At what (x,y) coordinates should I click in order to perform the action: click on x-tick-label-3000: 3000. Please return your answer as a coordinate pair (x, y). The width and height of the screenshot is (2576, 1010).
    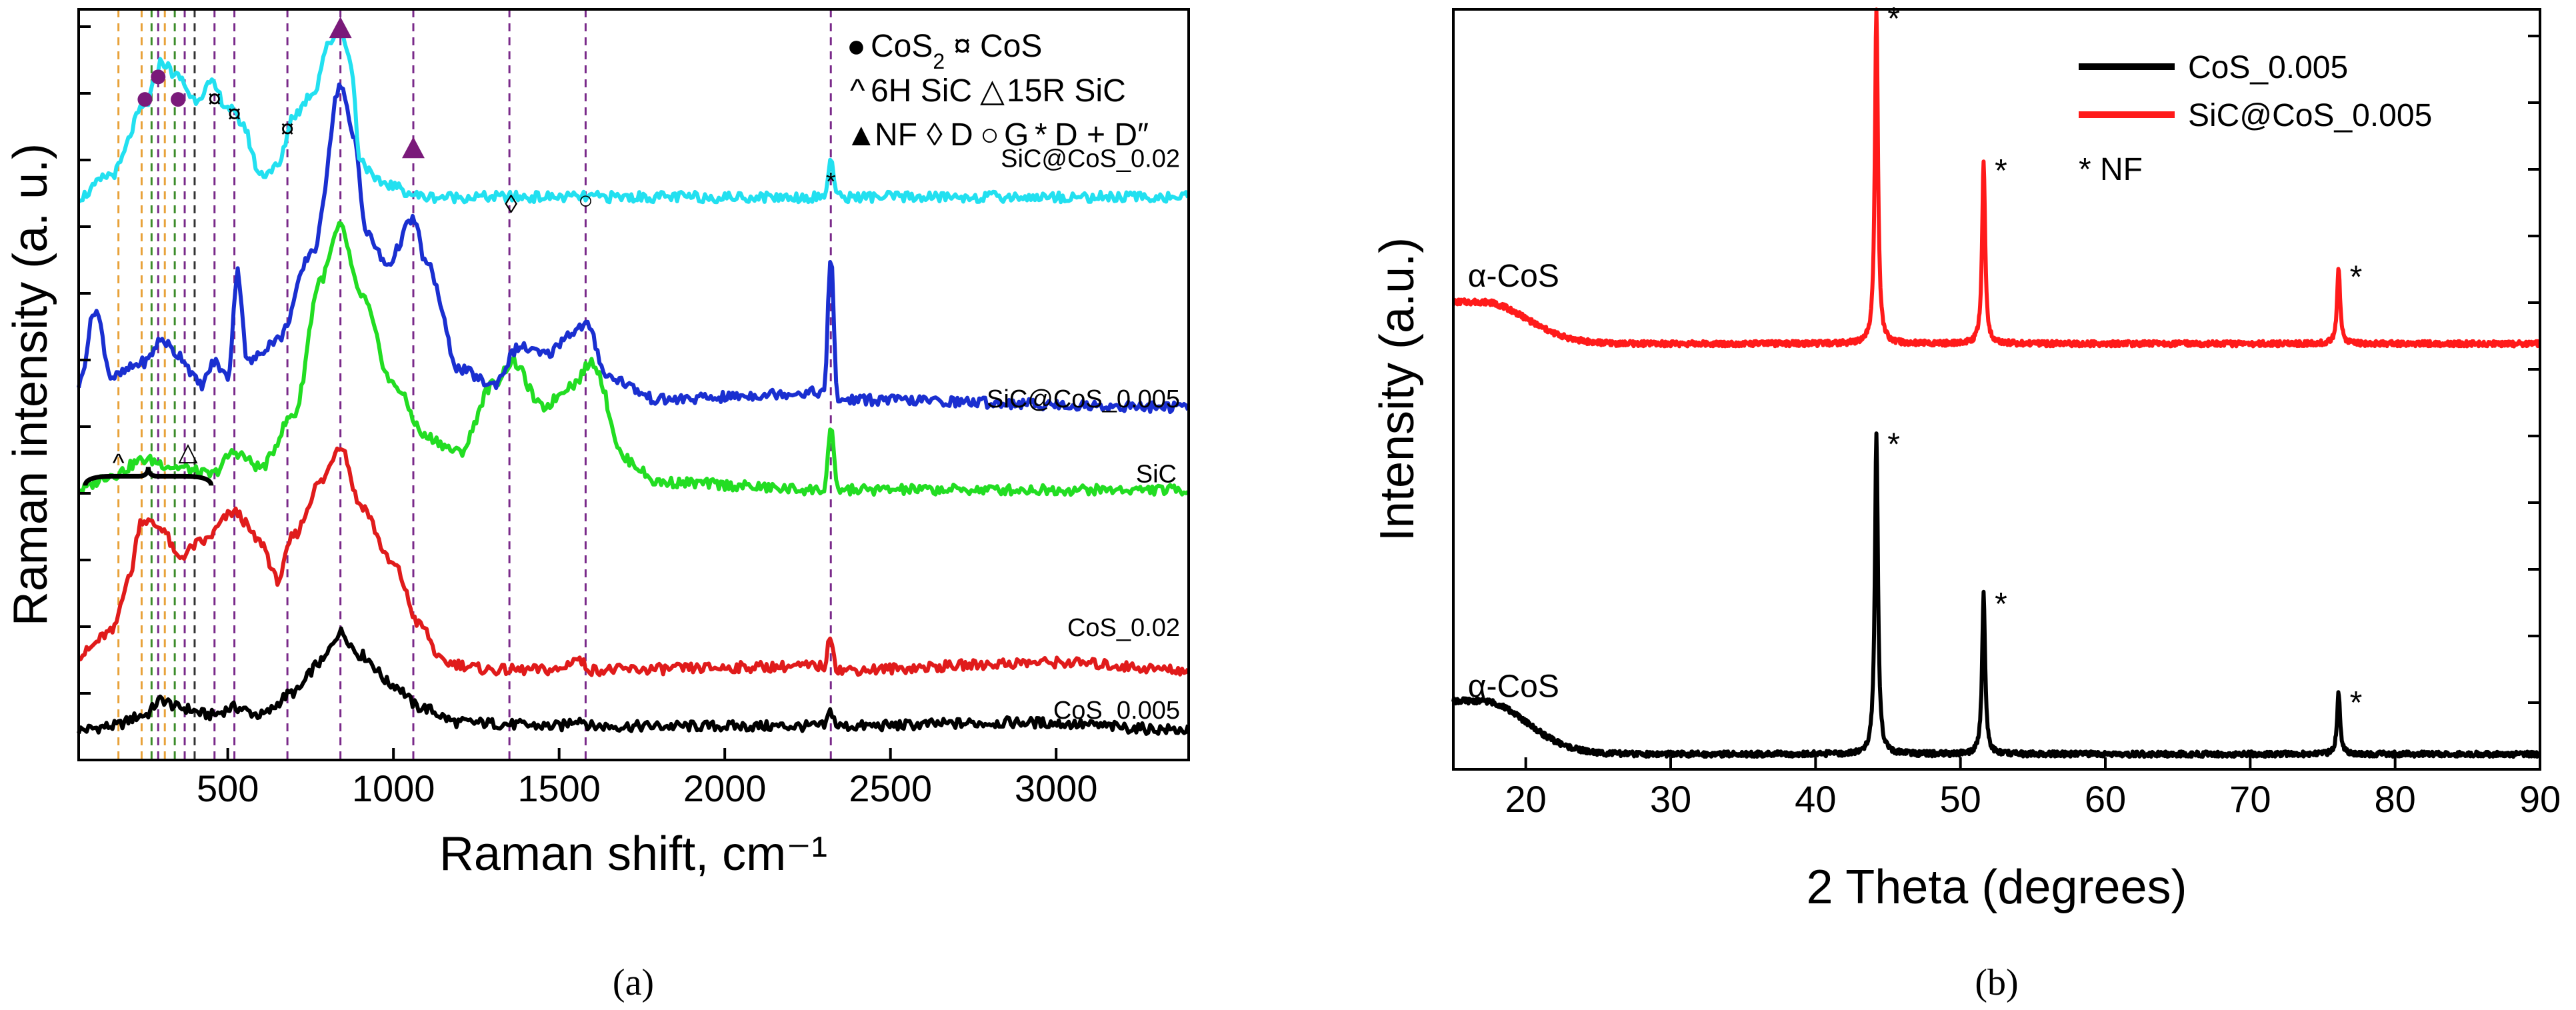
    Looking at the image, I should click on (1056, 788).